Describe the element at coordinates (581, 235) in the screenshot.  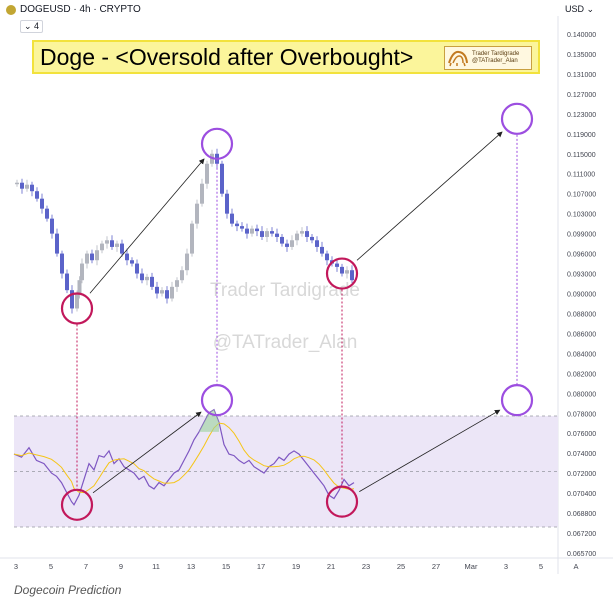
I see `y-tick-label: 0.099000` at that location.